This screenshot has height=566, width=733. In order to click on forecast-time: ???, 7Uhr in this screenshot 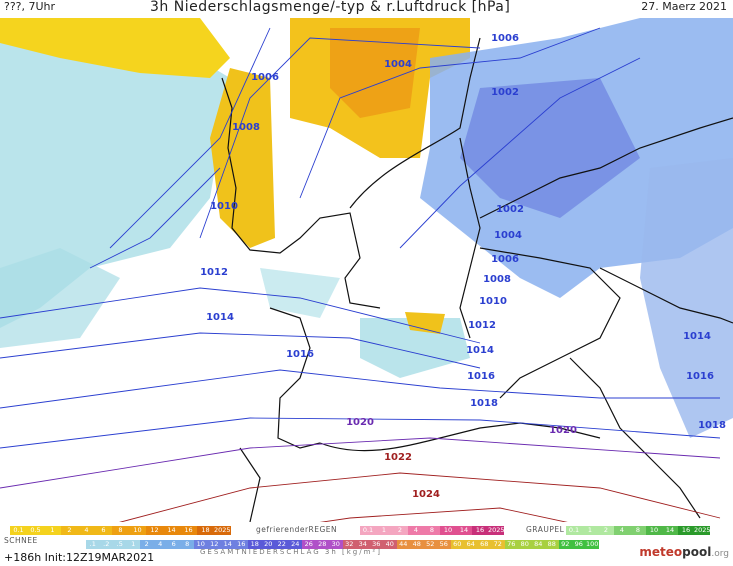, I will do `click(30, 6)`.